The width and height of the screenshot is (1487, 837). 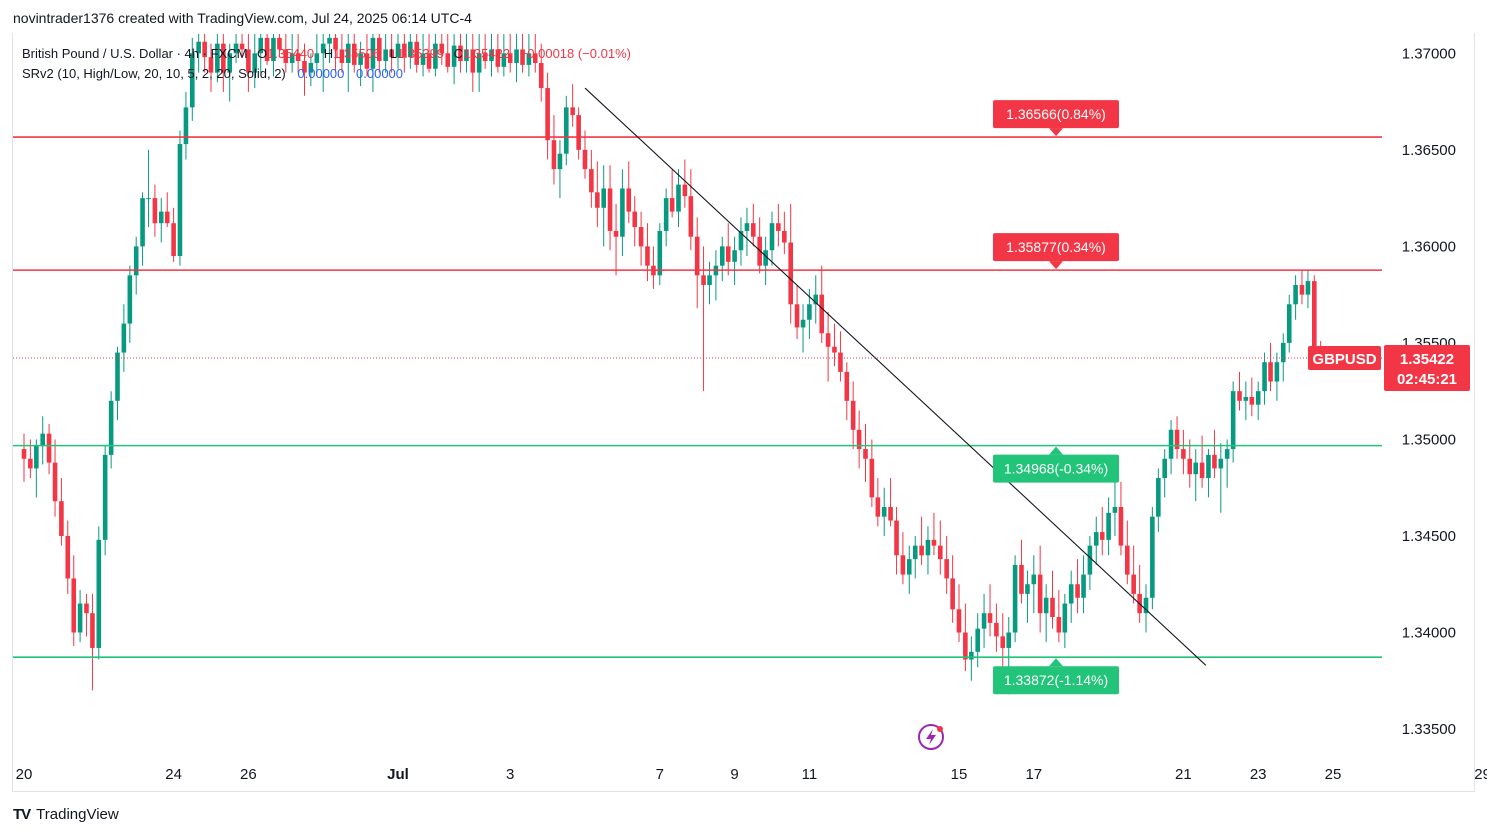 What do you see at coordinates (810, 774) in the screenshot?
I see `x-axis-tick-label: 11` at bounding box center [810, 774].